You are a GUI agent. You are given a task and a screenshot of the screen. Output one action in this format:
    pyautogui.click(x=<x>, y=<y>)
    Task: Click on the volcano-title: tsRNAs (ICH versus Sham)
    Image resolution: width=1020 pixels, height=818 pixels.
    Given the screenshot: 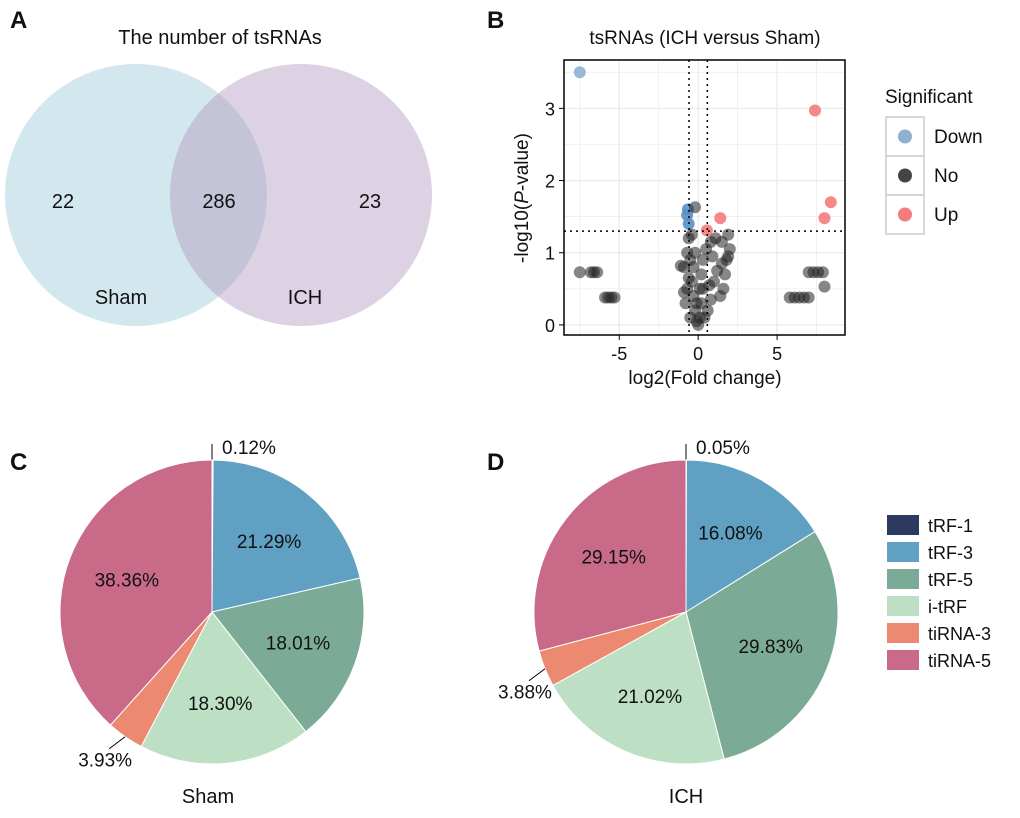 What is the action you would take?
    pyautogui.click(x=704, y=38)
    